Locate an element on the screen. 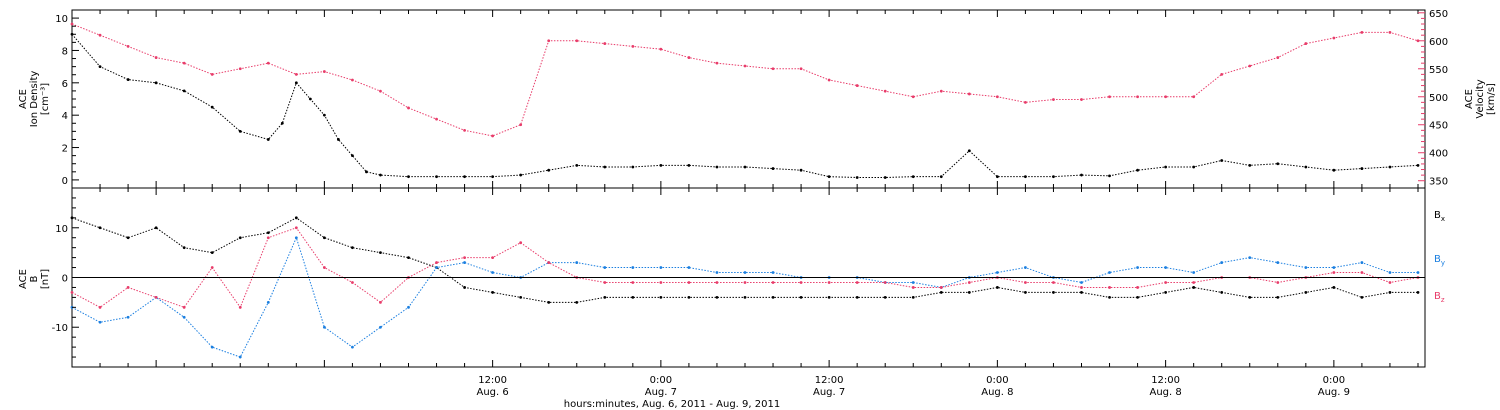 The height and width of the screenshot is (410, 1500). legend-bz: Bz is located at coordinates (1439, 297).